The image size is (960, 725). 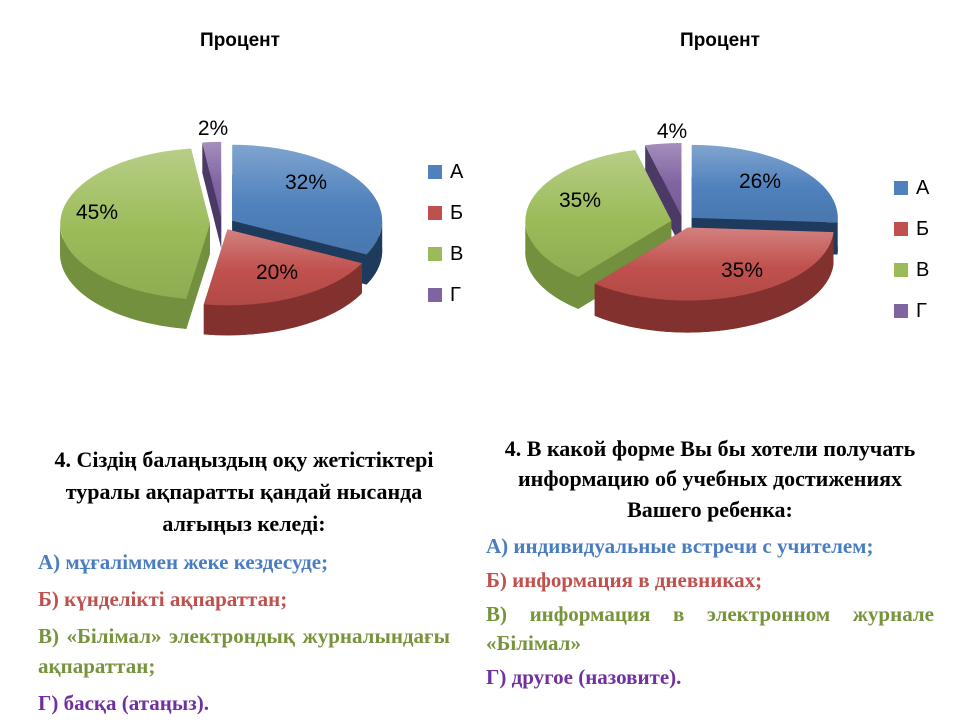 I want to click on option-g: Г) другое (назовите)., so click(x=584, y=676).